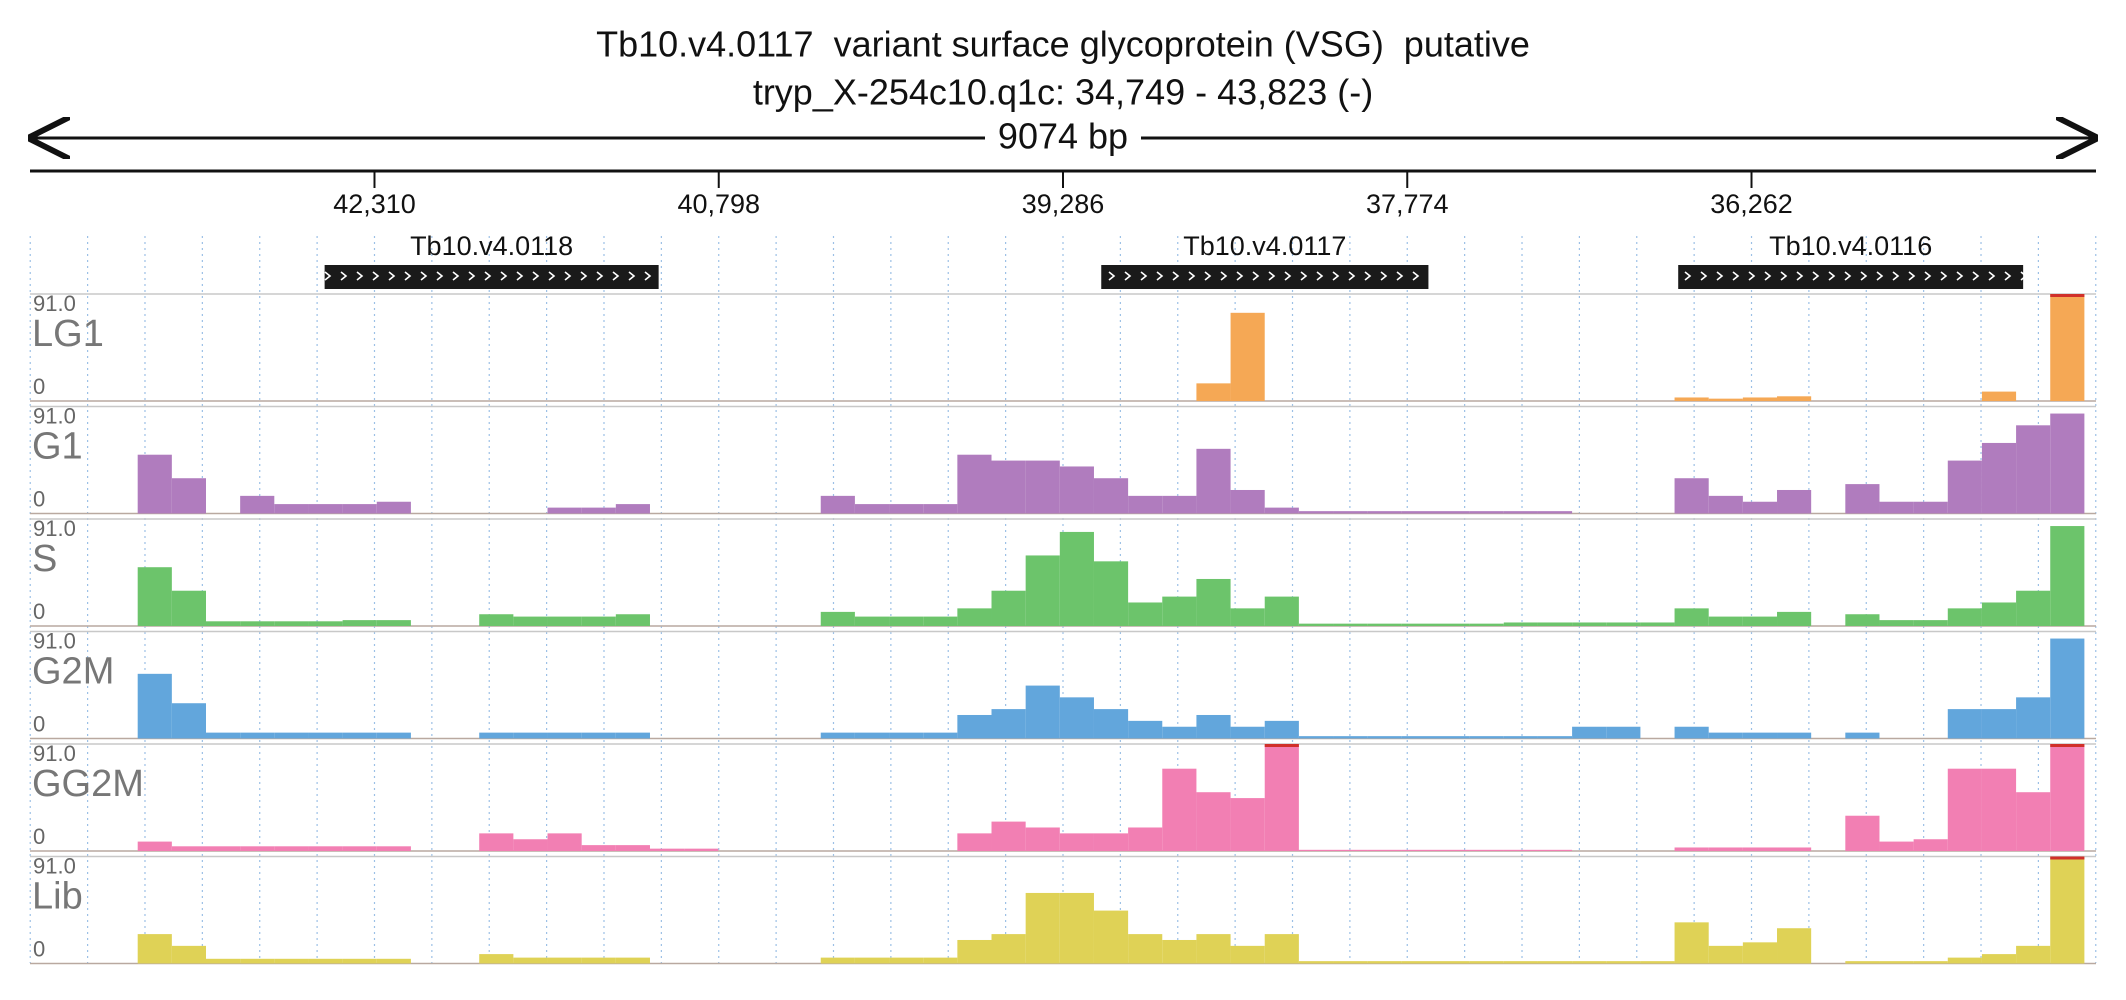 This screenshot has width=2126, height=1000. What do you see at coordinates (57, 447) in the screenshot?
I see `track-name: G1` at bounding box center [57, 447].